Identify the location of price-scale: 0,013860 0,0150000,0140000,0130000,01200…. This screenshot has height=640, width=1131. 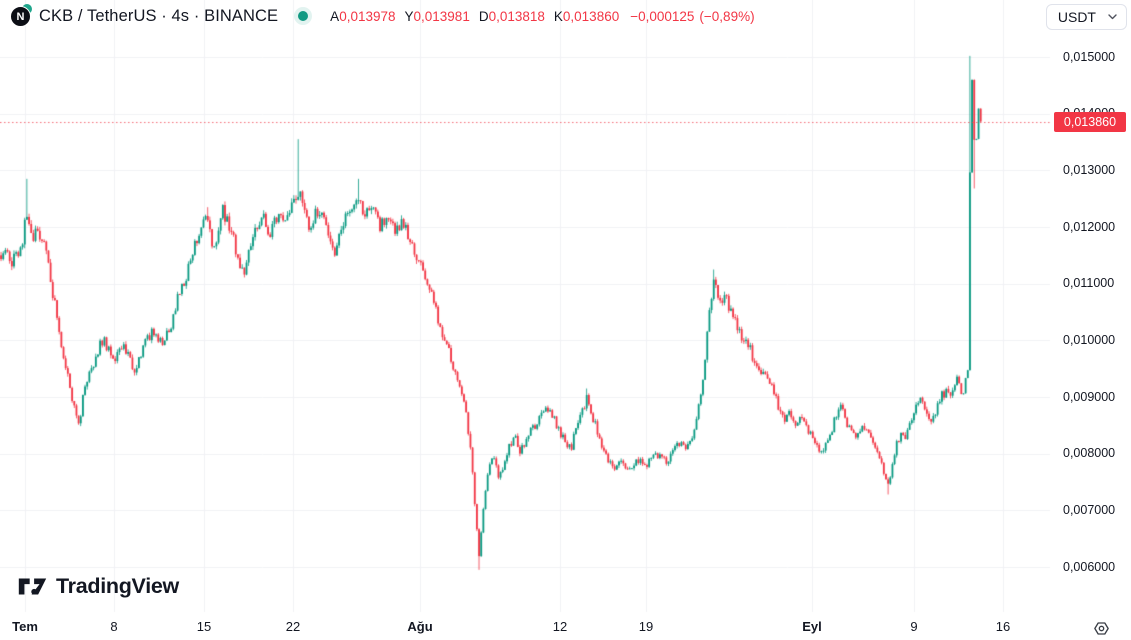
(1090, 306).